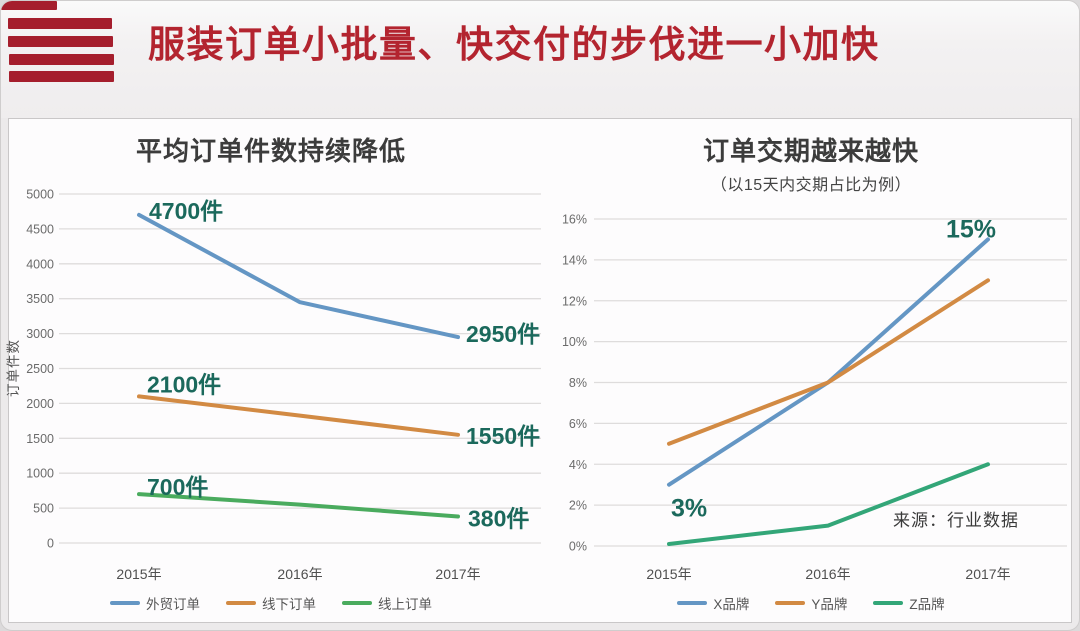  Describe the element at coordinates (186, 211) in the screenshot. I see `data-label: 4700件` at that location.